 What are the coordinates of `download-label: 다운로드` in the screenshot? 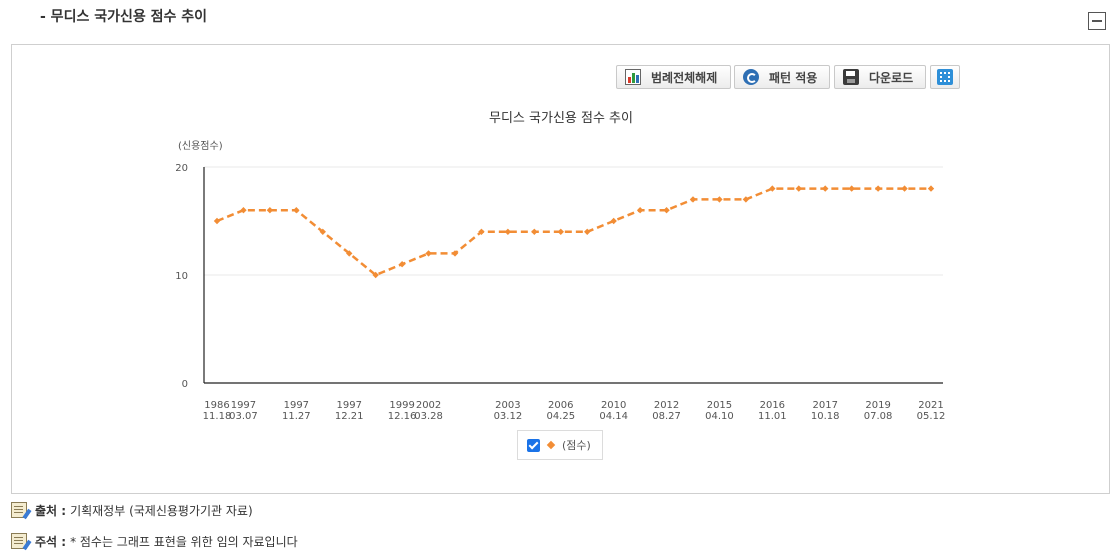 It's located at (891, 77).